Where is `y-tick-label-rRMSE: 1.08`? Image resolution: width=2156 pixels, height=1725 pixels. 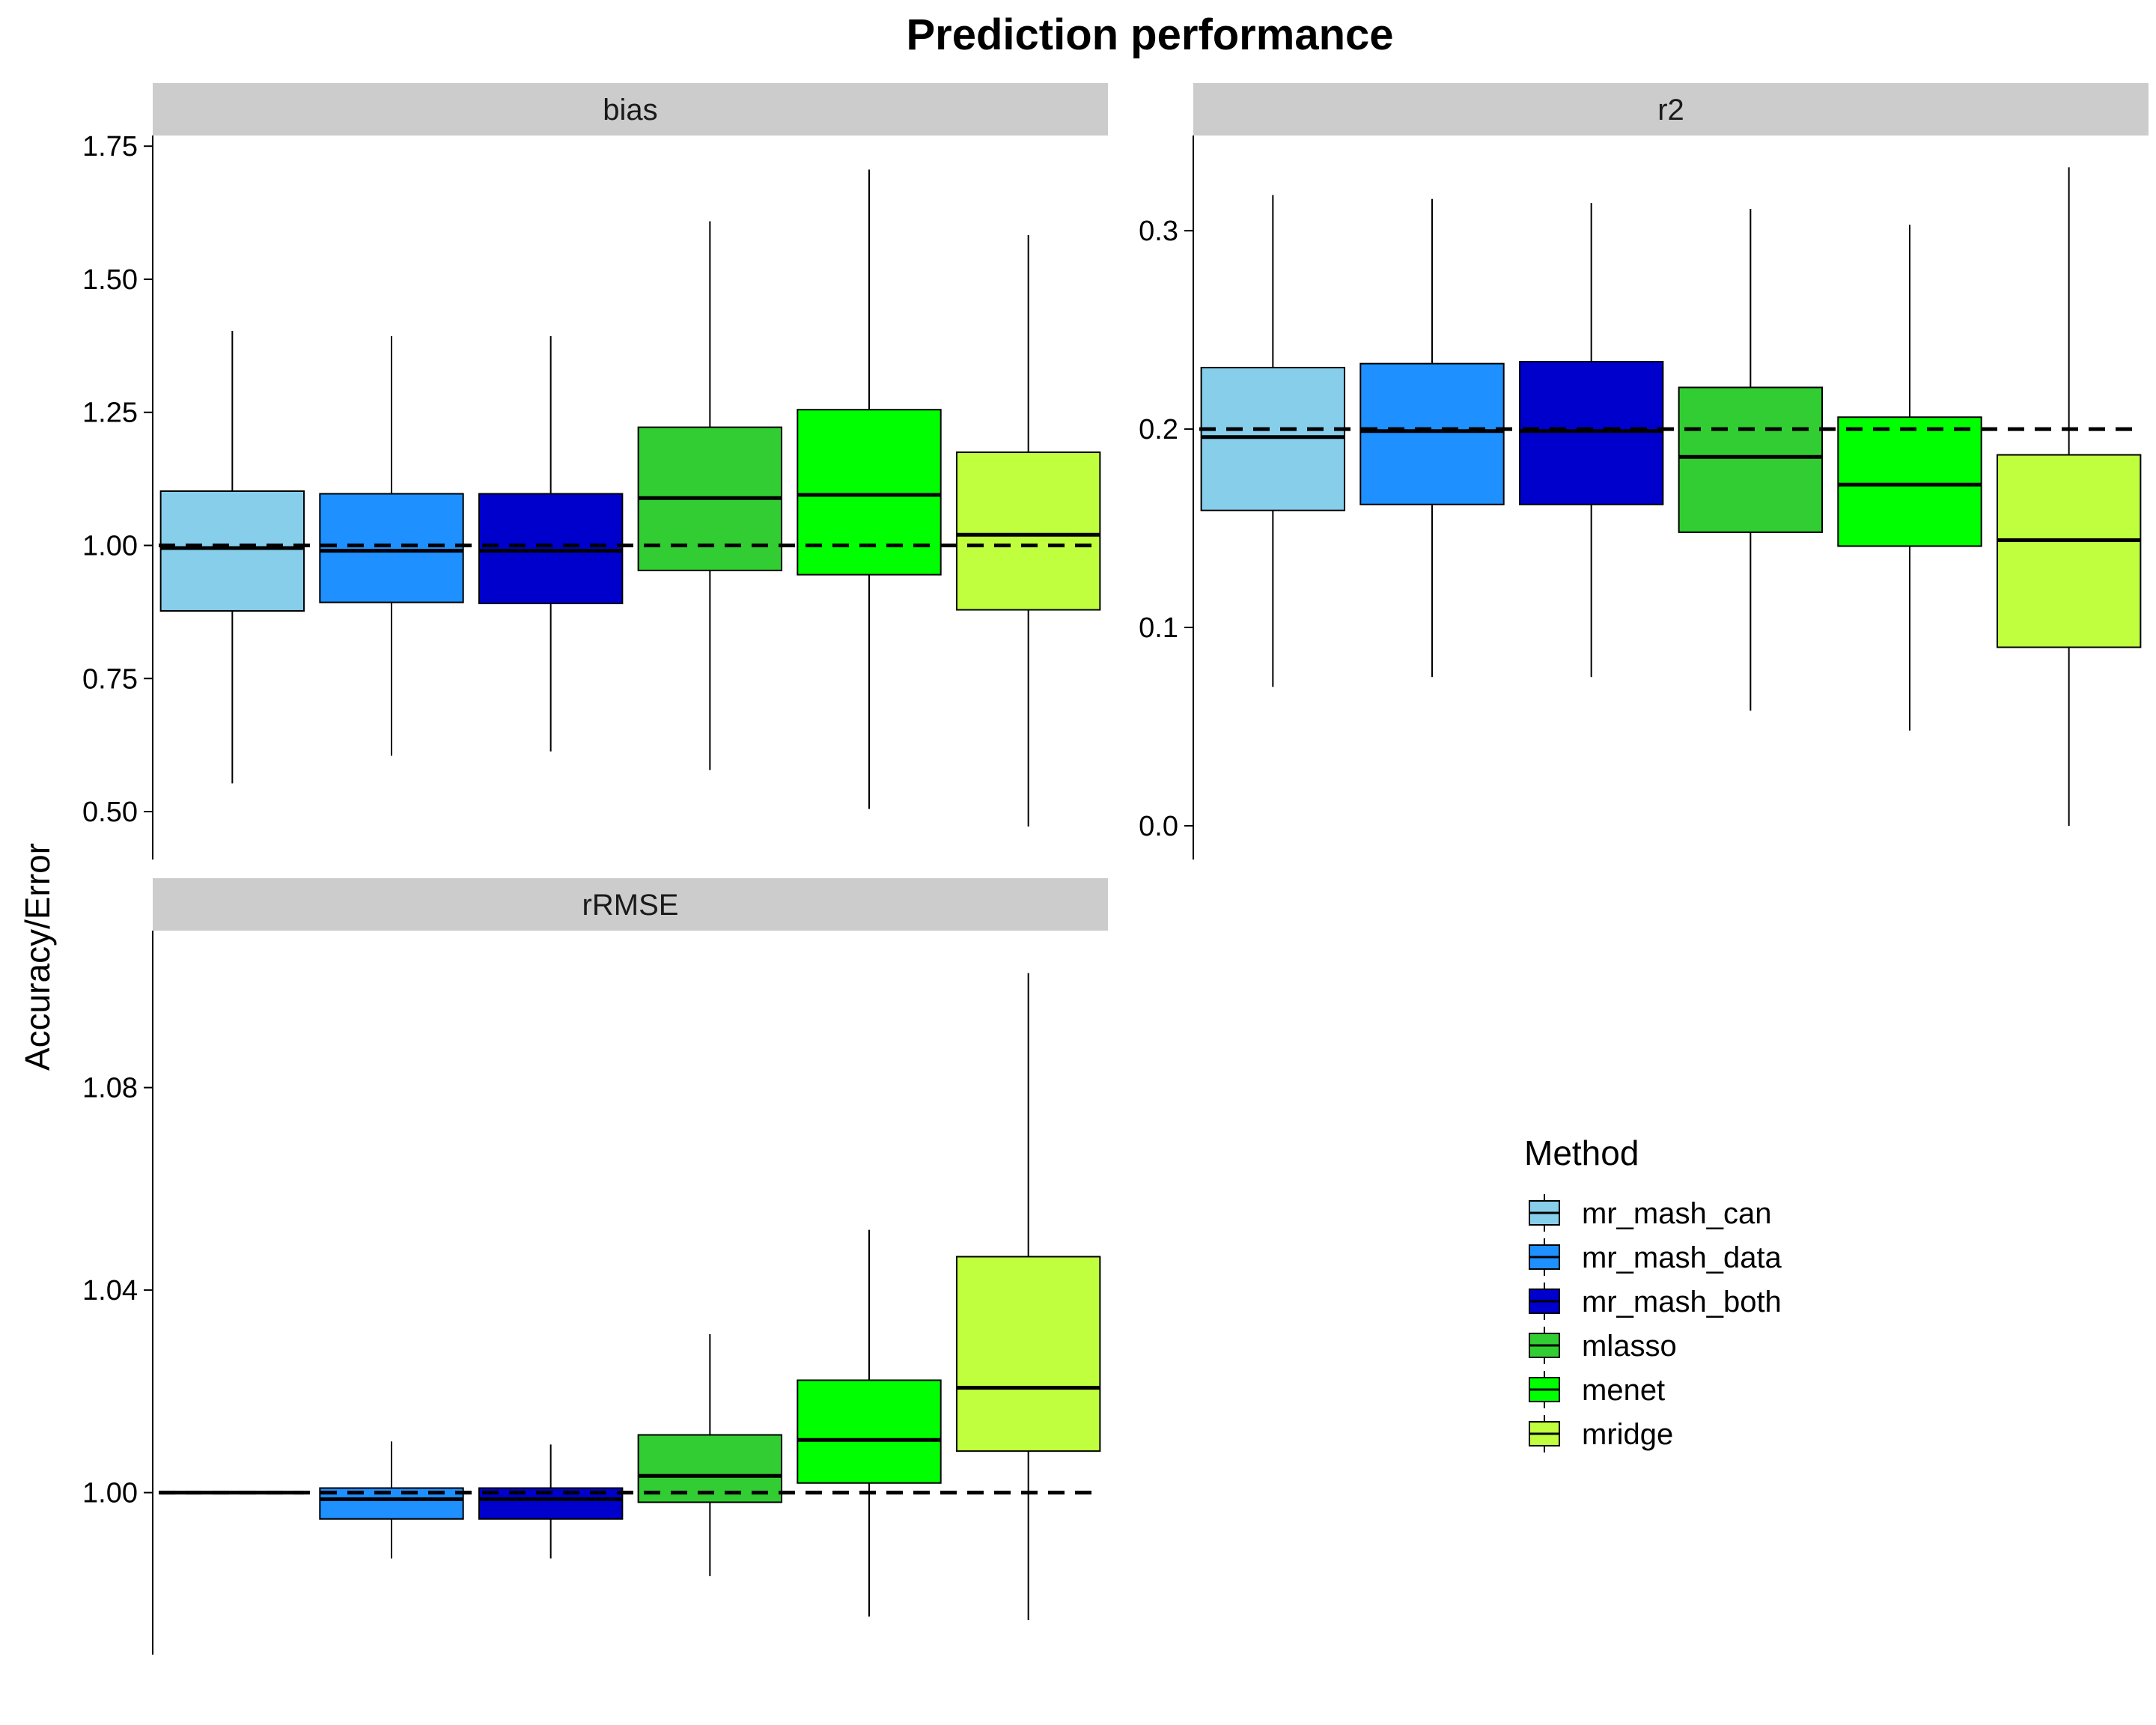
y-tick-label-rRMSE: 1.08 is located at coordinates (110, 1088).